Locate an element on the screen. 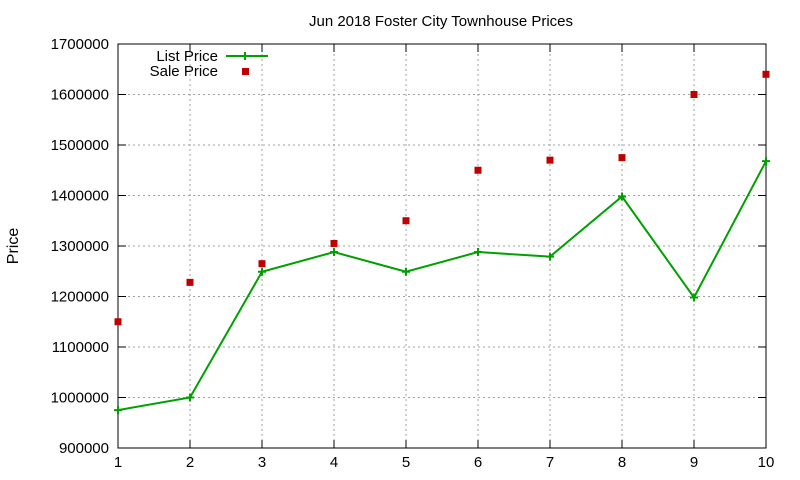  x-tick-label: 1 is located at coordinates (118, 462).